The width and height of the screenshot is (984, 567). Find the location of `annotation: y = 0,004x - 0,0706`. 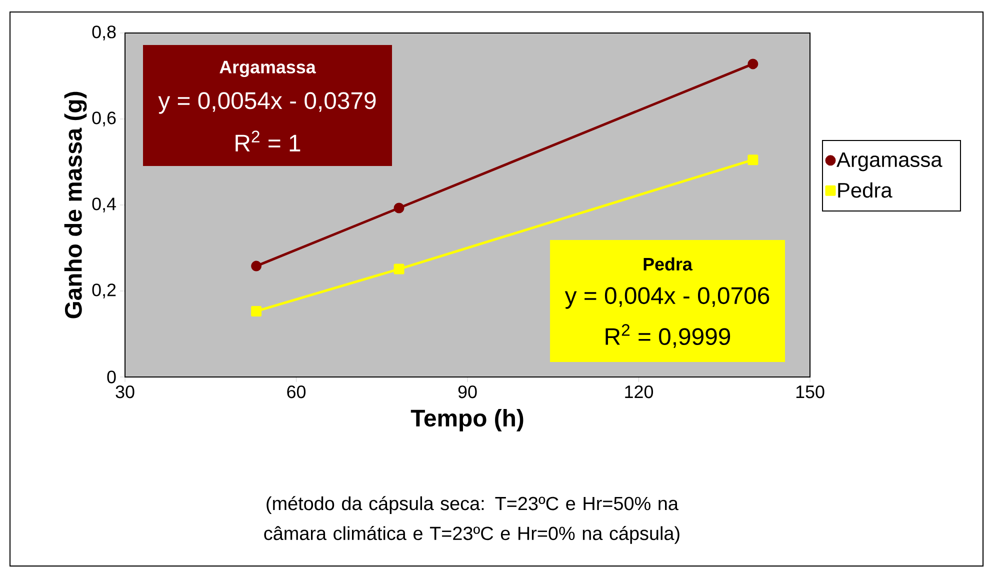

annotation: y = 0,004x - 0,0706 is located at coordinates (667, 298).